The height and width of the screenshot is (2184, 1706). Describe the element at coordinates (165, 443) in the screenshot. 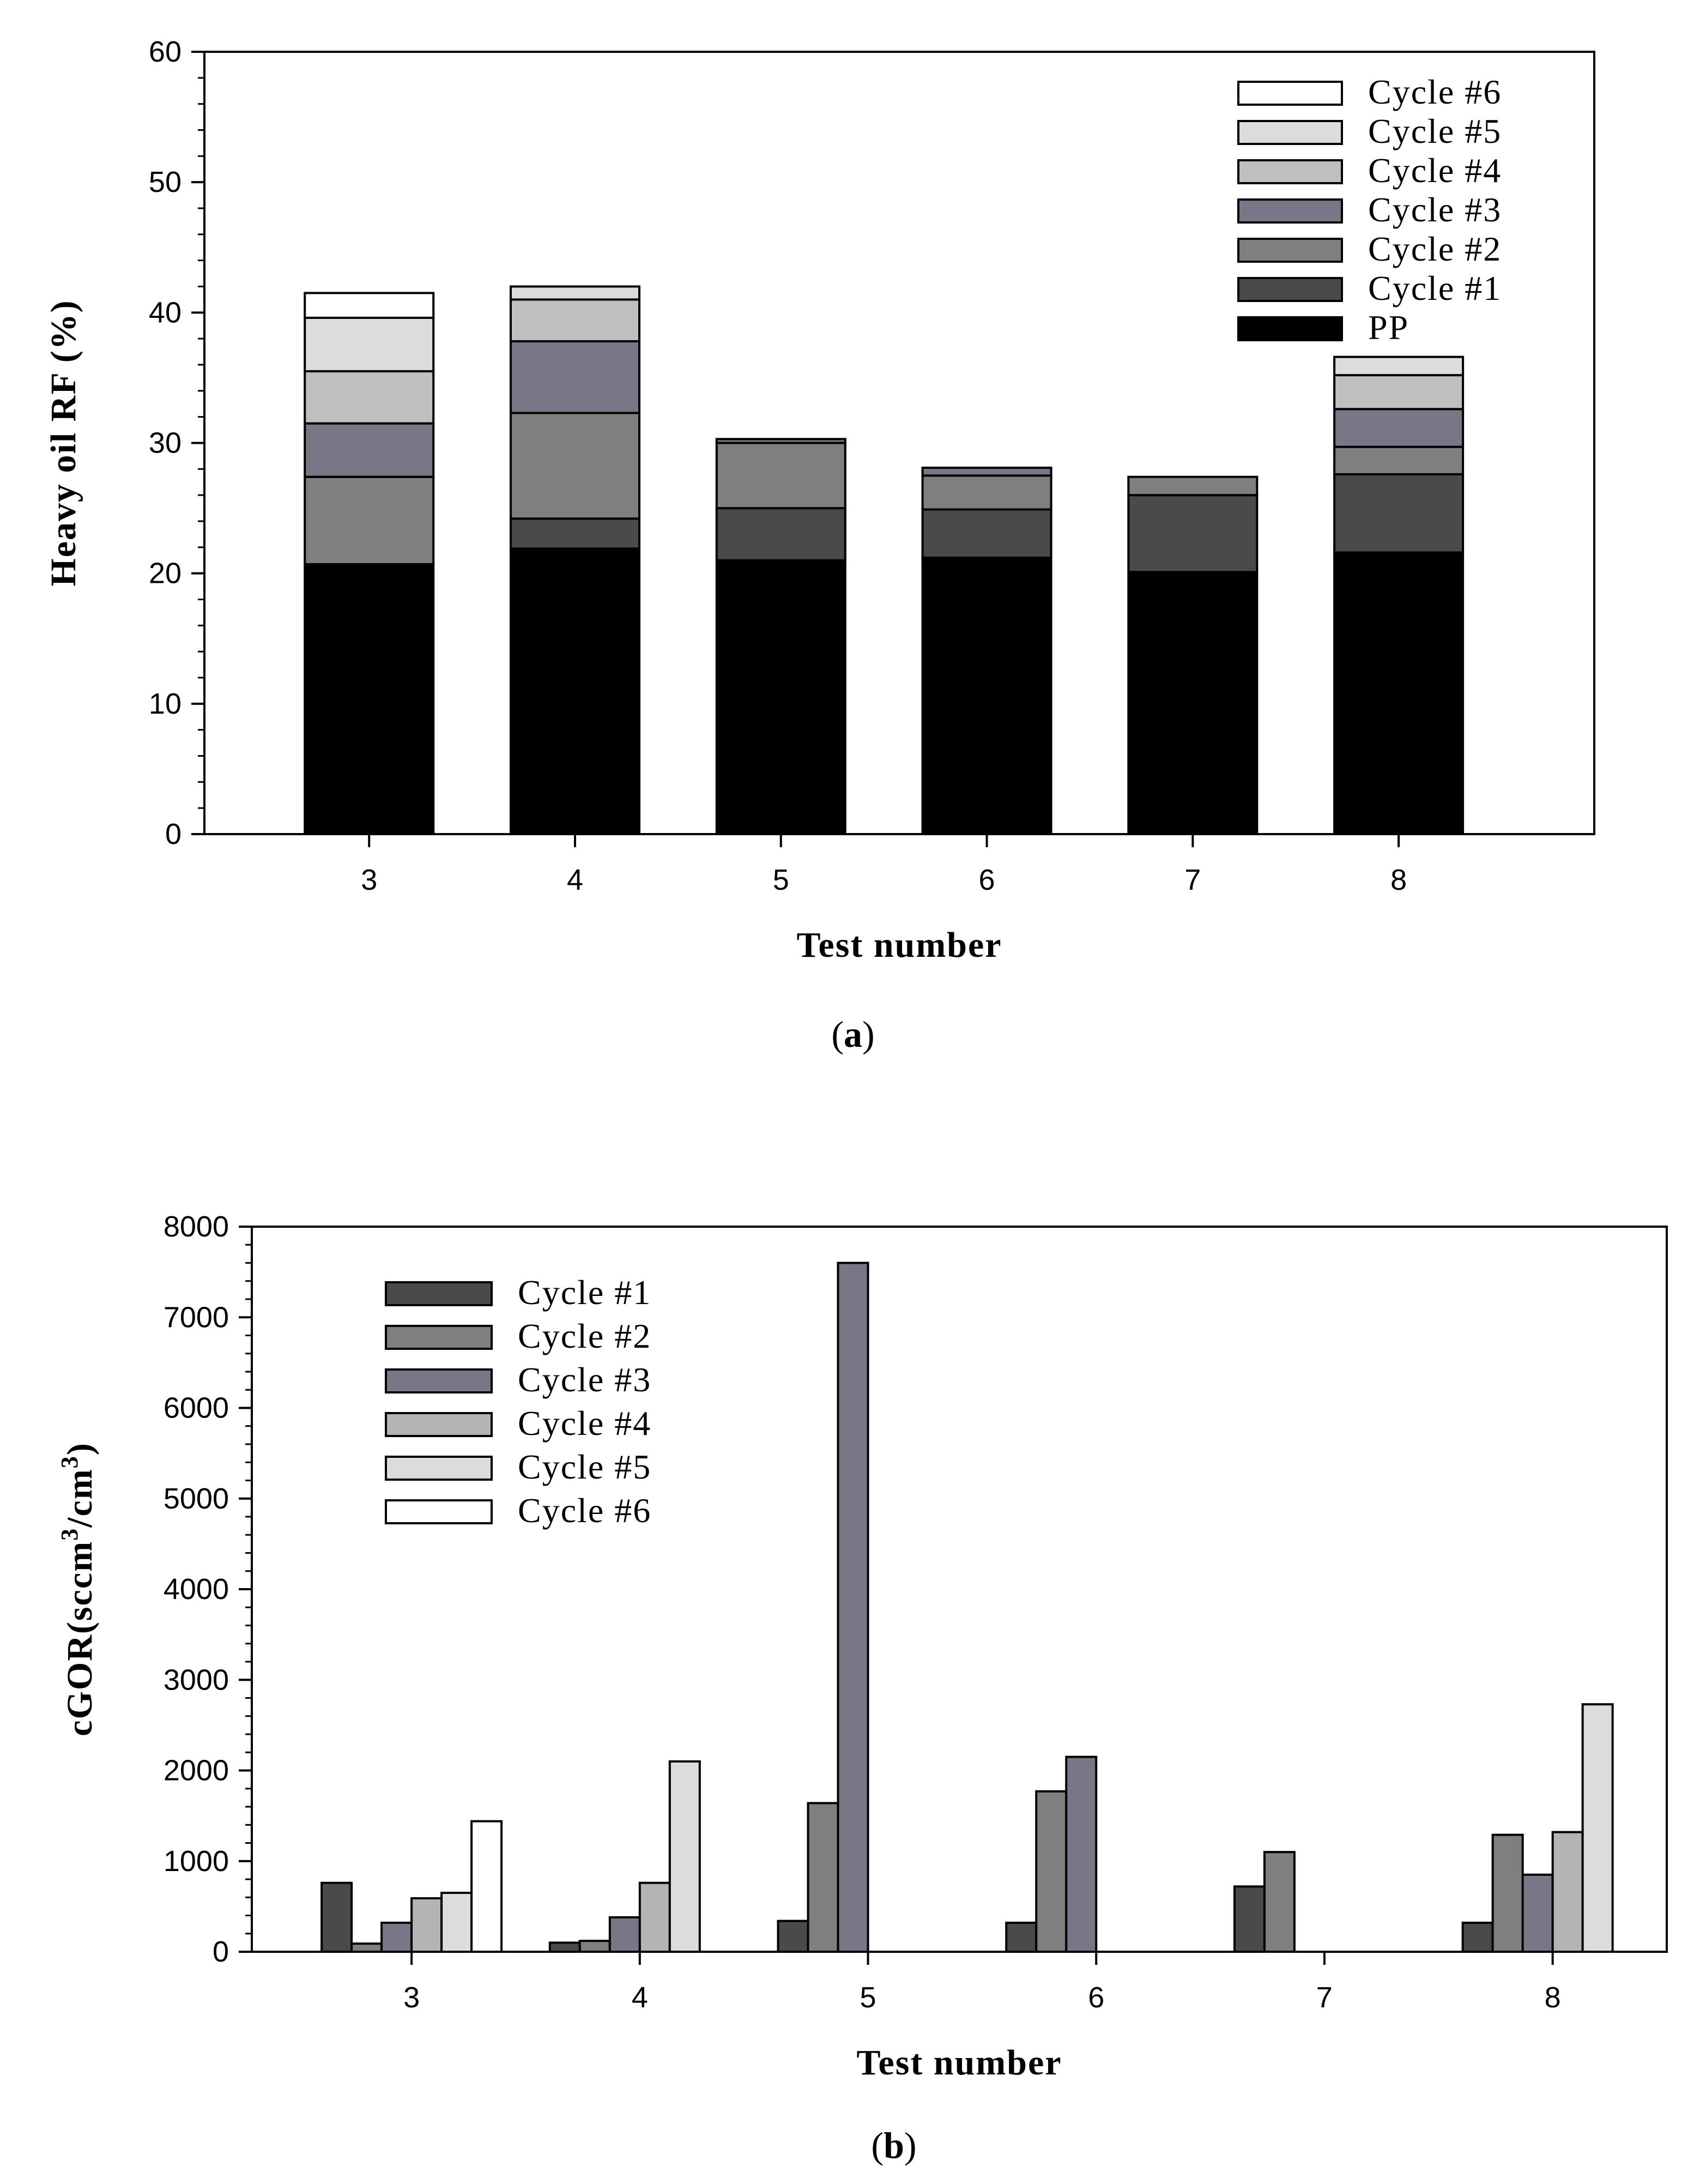

I see `chart-a-y-tick-label: 30` at that location.